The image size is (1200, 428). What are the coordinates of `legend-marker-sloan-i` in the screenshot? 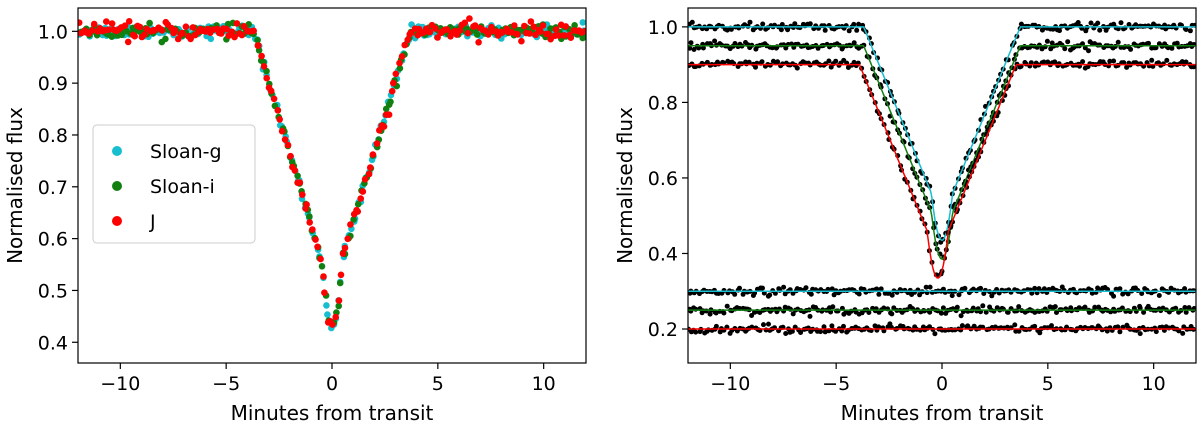 It's located at (117, 186).